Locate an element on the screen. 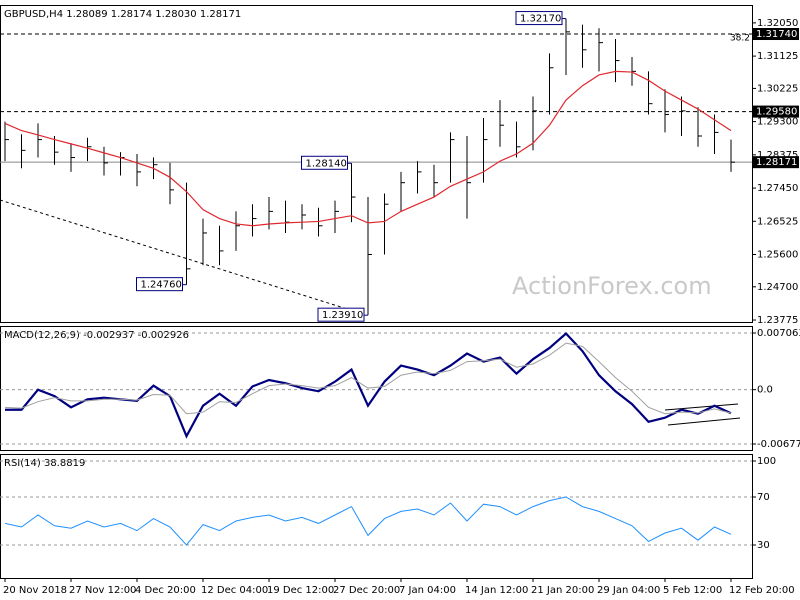 The width and height of the screenshot is (800, 600). x-tick-label: 29 Jan 04:00 is located at coordinates (628, 590).